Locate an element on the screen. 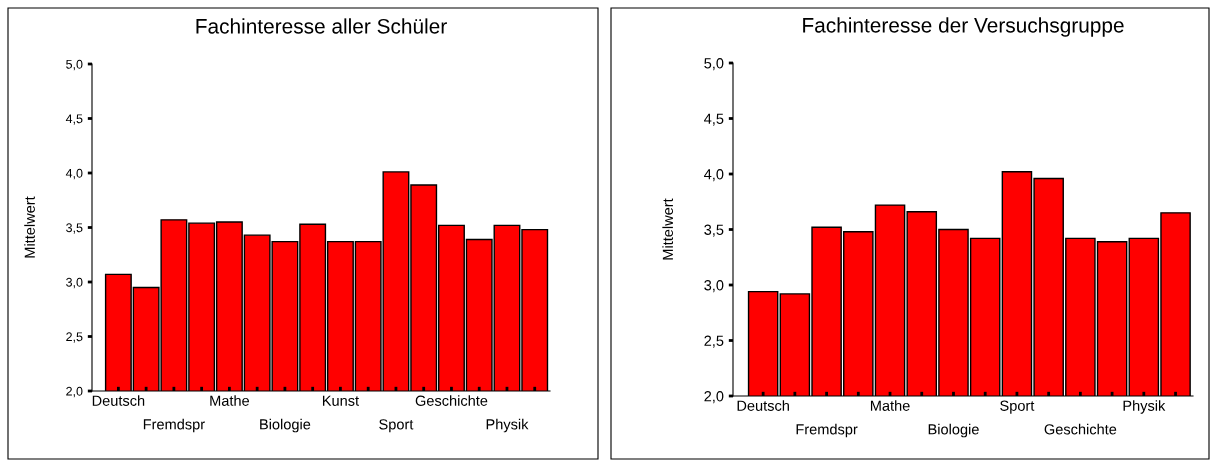 The image size is (1217, 463). chart-title: Fachinteresse der Versuchsgruppe is located at coordinates (963, 27).